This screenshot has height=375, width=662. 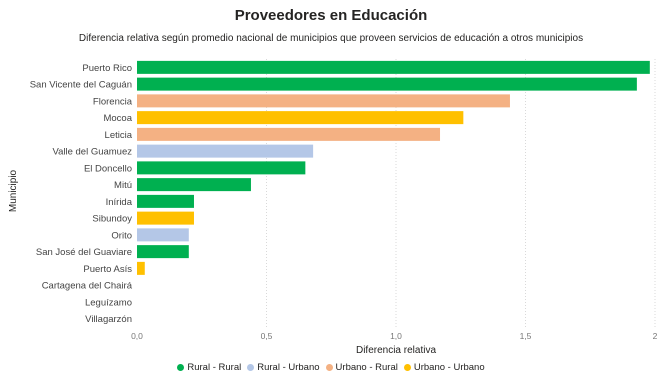 I want to click on chart-title: Proveedores en Educación, so click(x=331, y=15).